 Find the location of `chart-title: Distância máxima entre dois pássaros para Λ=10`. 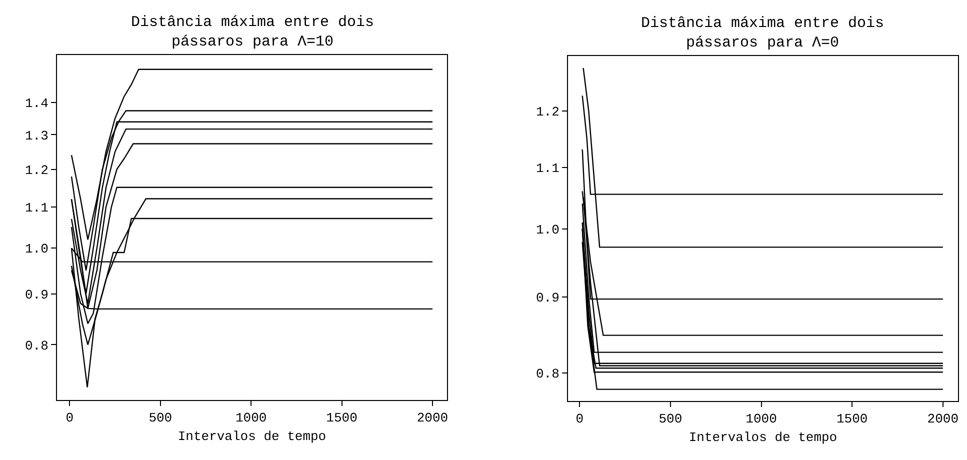

chart-title: Distância máxima entre dois pássaros para Λ=10 is located at coordinates (252, 32).